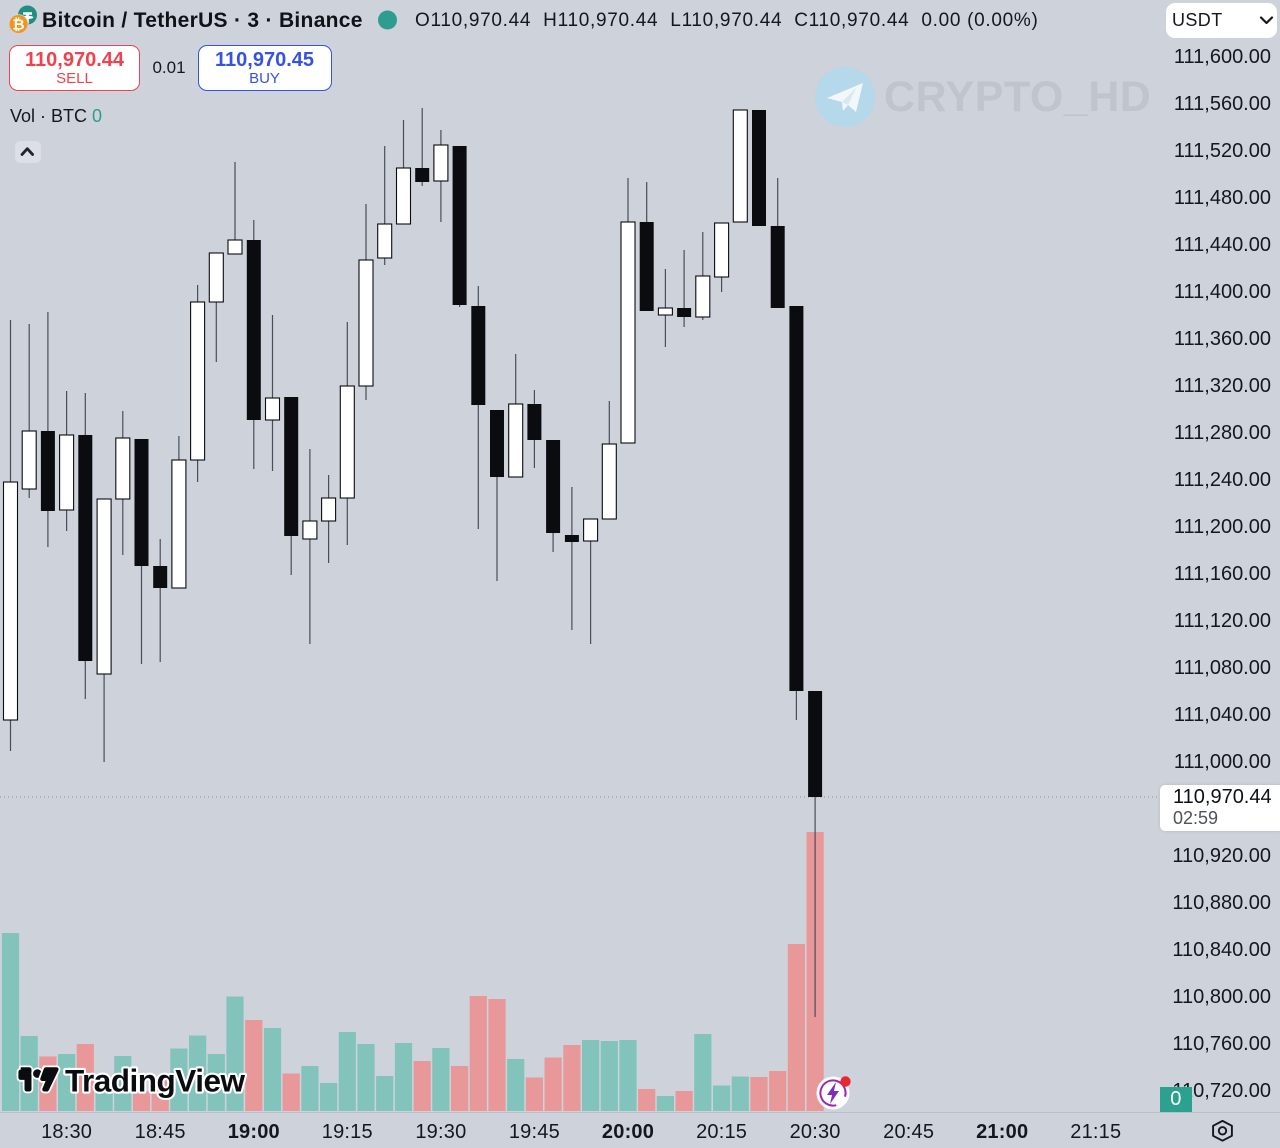 This screenshot has width=1280, height=1148. What do you see at coordinates (1017, 97) in the screenshot?
I see `svg-text: CRYPTO_HD` at bounding box center [1017, 97].